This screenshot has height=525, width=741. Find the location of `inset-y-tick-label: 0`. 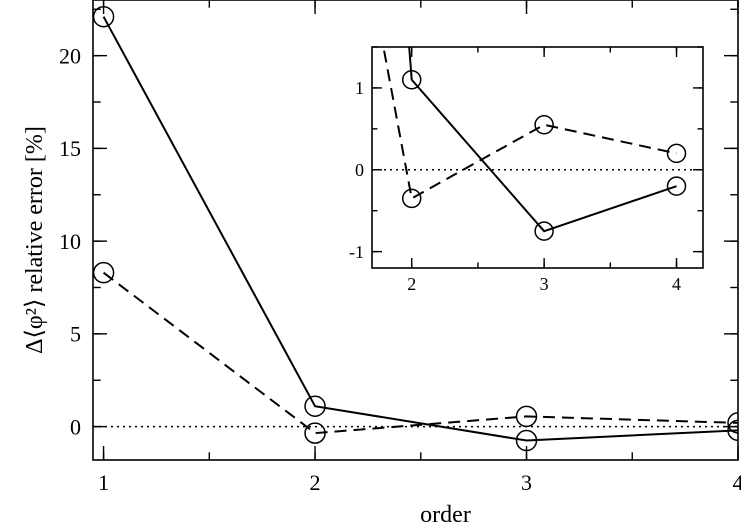

inset-y-tick-label: 0 is located at coordinates (359, 170).